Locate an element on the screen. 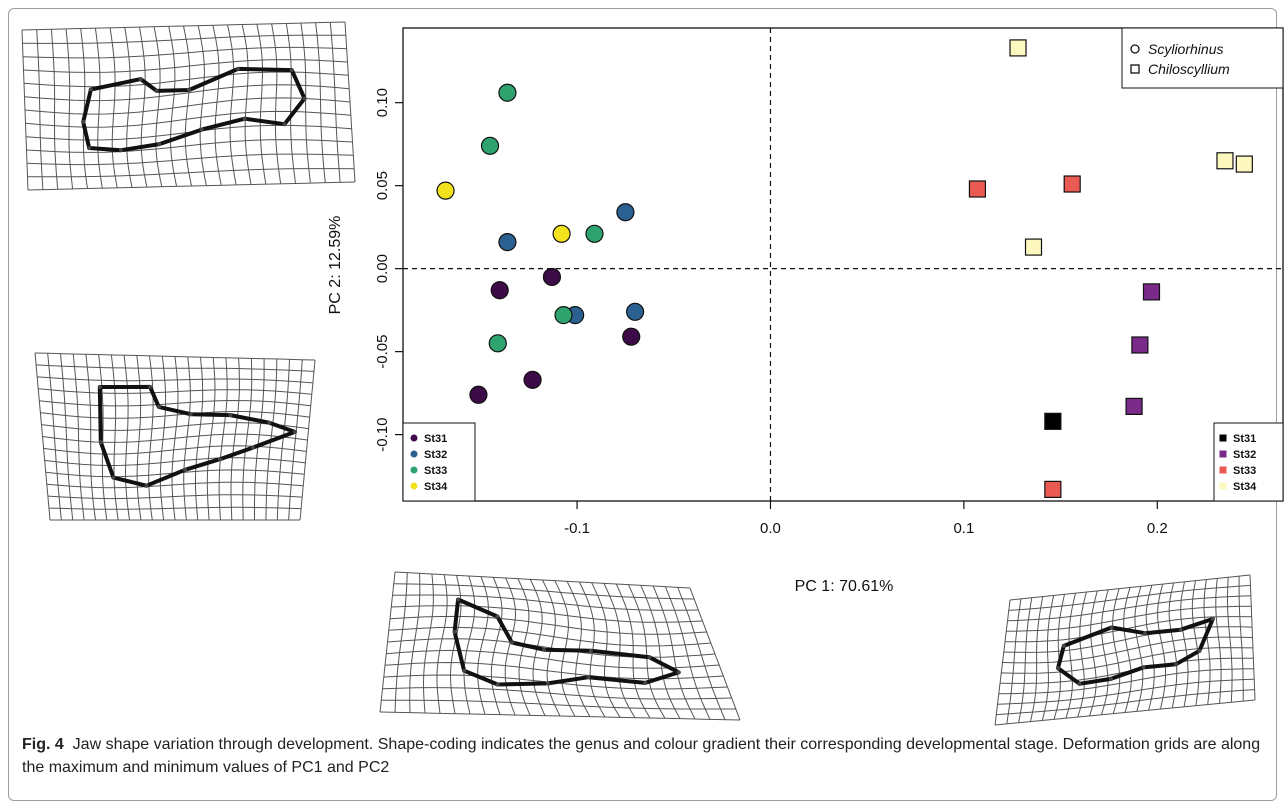  x-tick-label: 0.1 is located at coordinates (963, 528).